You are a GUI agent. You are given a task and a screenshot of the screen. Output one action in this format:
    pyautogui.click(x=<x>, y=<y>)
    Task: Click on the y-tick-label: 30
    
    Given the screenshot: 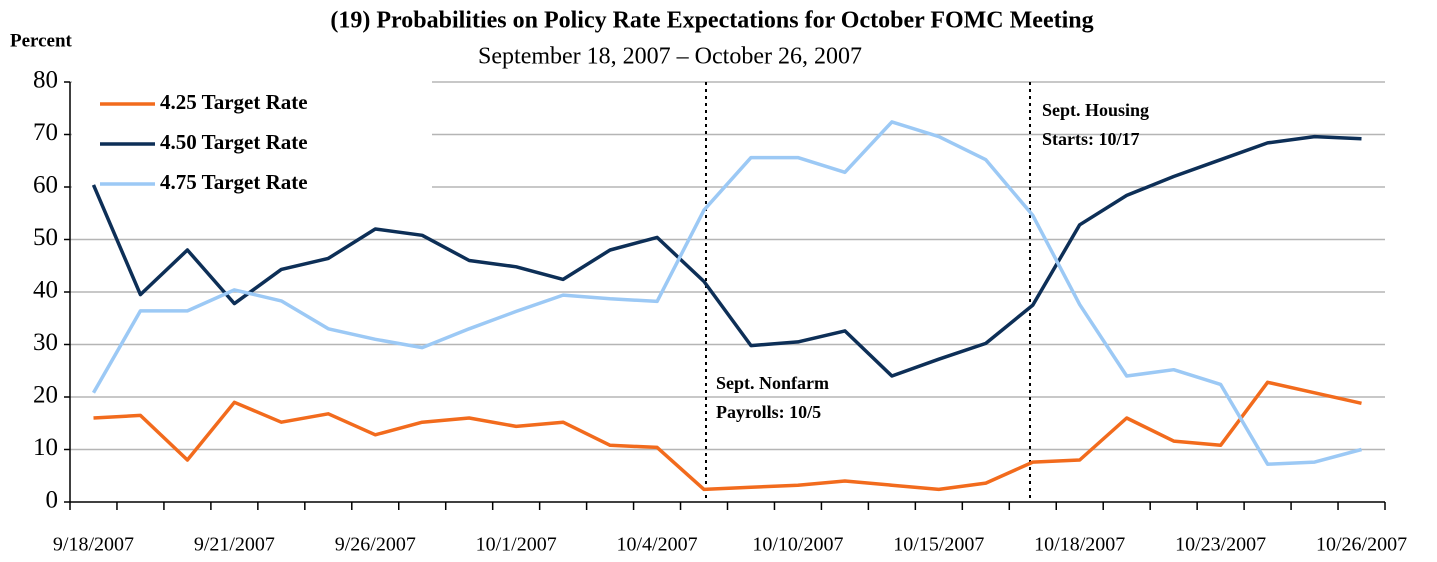 What is the action you would take?
    pyautogui.click(x=45, y=342)
    